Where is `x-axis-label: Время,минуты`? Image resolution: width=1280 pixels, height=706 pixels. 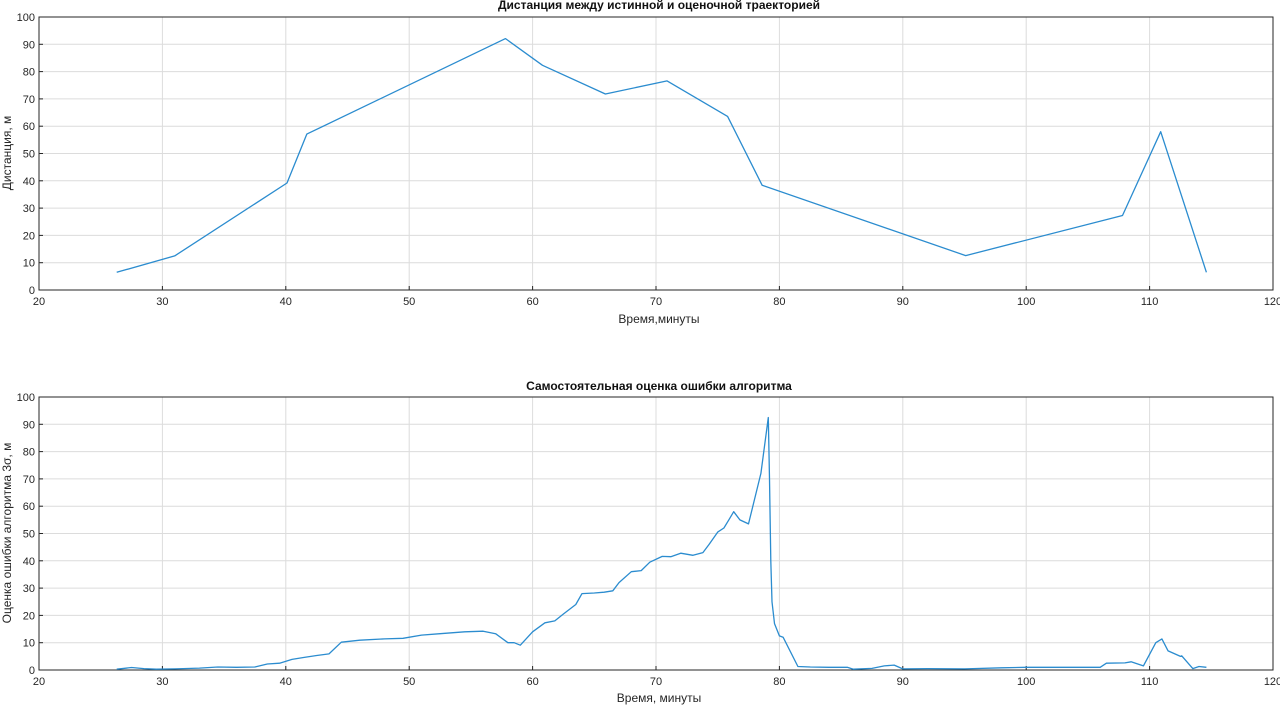
x-axis-label: Время,минуты is located at coordinates (658, 319).